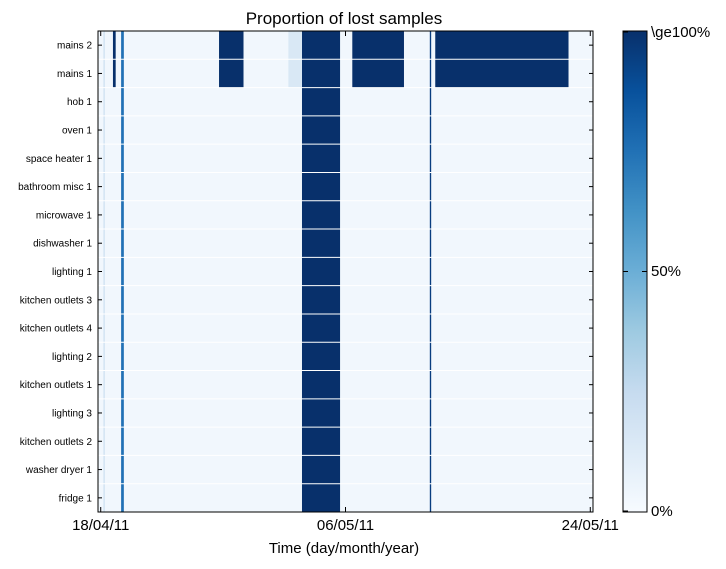 Image resolution: width=726 pixels, height=569 pixels. Describe the element at coordinates (662, 511) in the screenshot. I see `colorbar-min-label: 0%` at that location.